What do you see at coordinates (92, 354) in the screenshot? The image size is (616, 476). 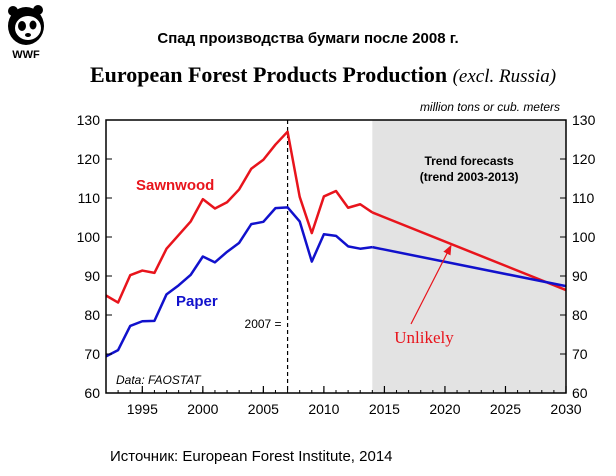 I see `y-tick-label-left: 70` at bounding box center [92, 354].